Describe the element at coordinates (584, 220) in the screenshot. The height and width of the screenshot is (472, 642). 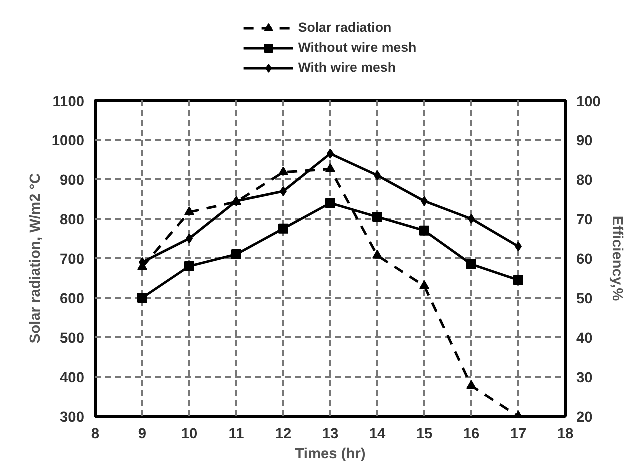
I see `y2-tick-label: 70` at that location.